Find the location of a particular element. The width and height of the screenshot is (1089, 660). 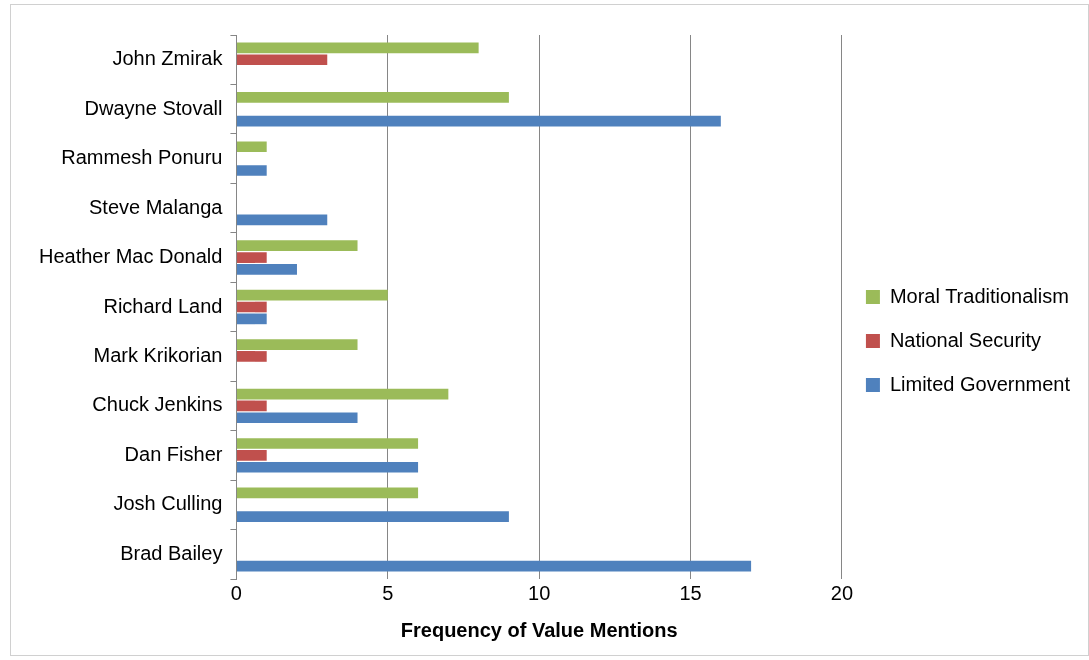

y-tick-label: Steve Malanga is located at coordinates (156, 206).